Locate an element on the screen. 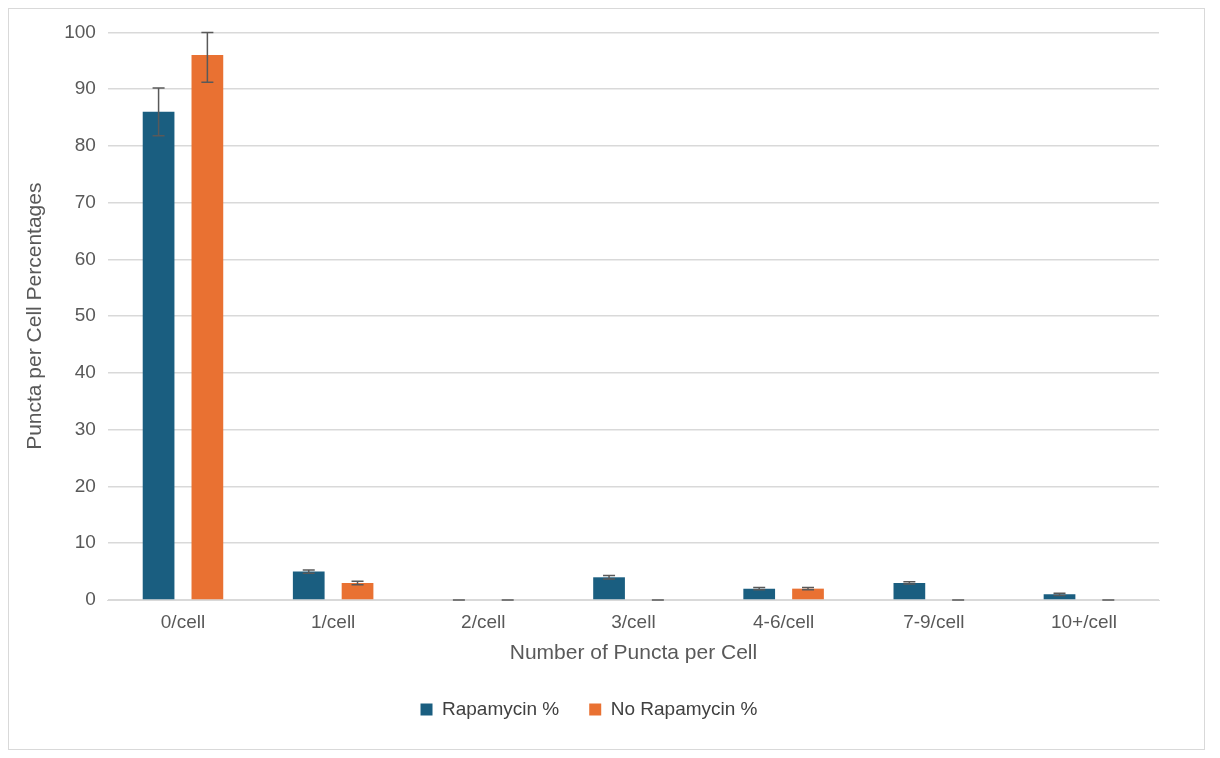  y-tick-label: 70 is located at coordinates (85, 201).